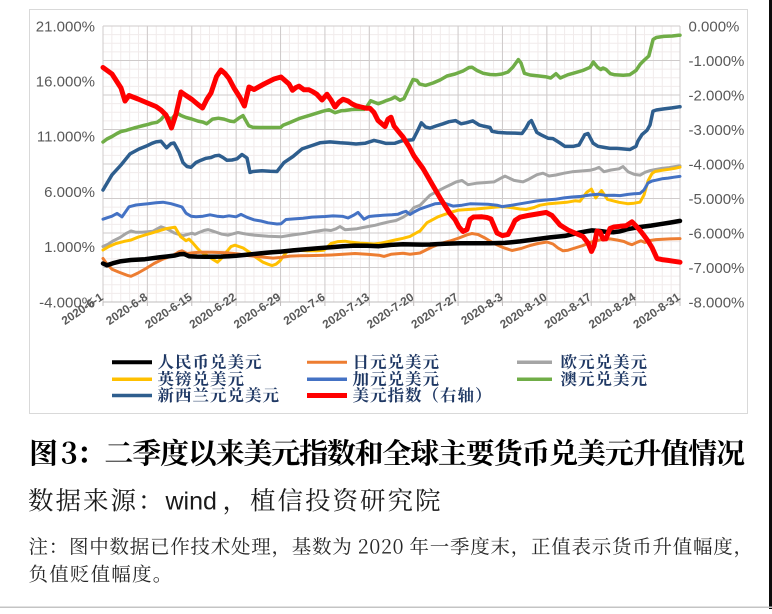 The width and height of the screenshot is (772, 614). I want to click on svg-text: 21.000%, so click(65, 26).